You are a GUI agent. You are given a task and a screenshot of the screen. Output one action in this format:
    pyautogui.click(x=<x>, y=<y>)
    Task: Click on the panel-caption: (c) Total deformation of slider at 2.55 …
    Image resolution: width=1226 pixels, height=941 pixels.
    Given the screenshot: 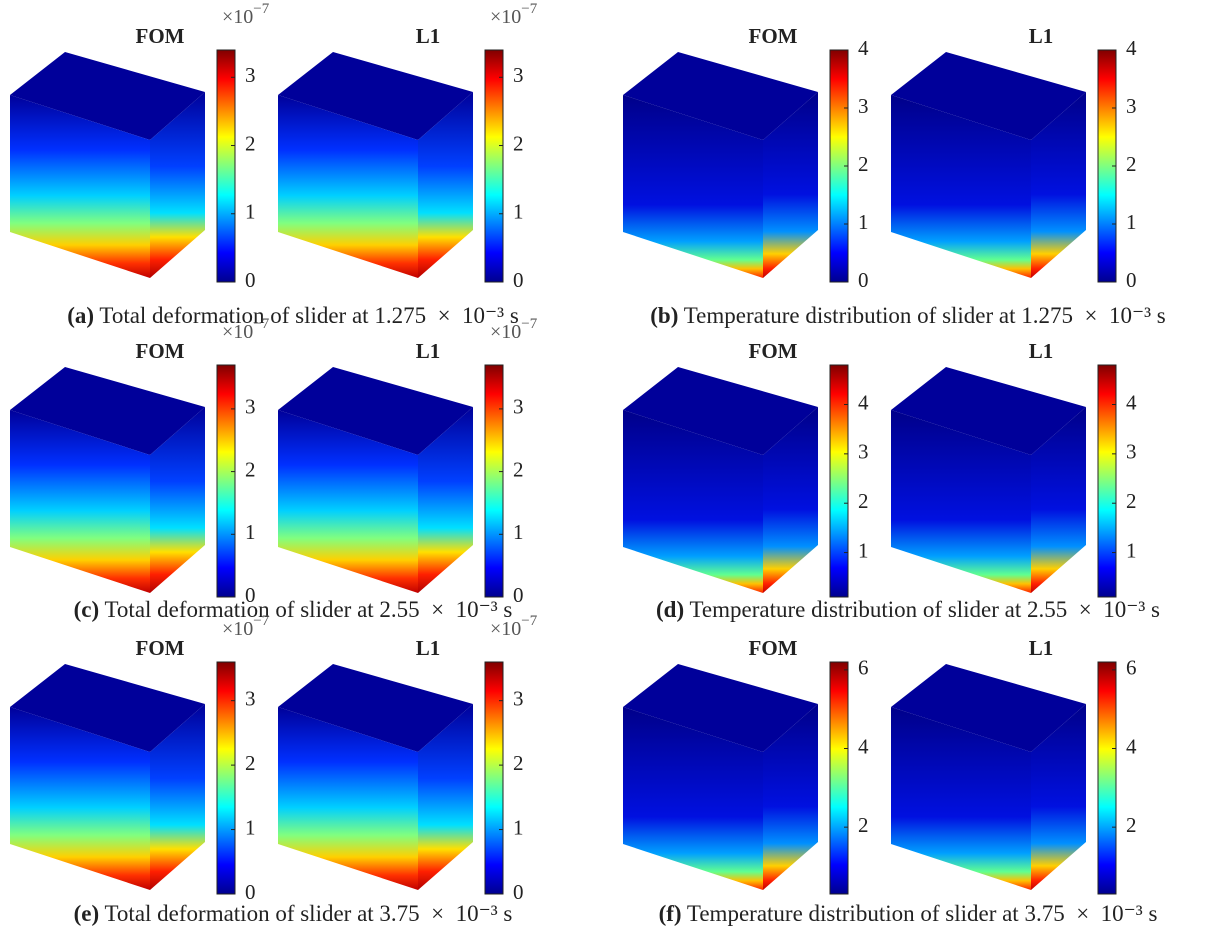 What is the action you would take?
    pyautogui.click(x=293, y=609)
    